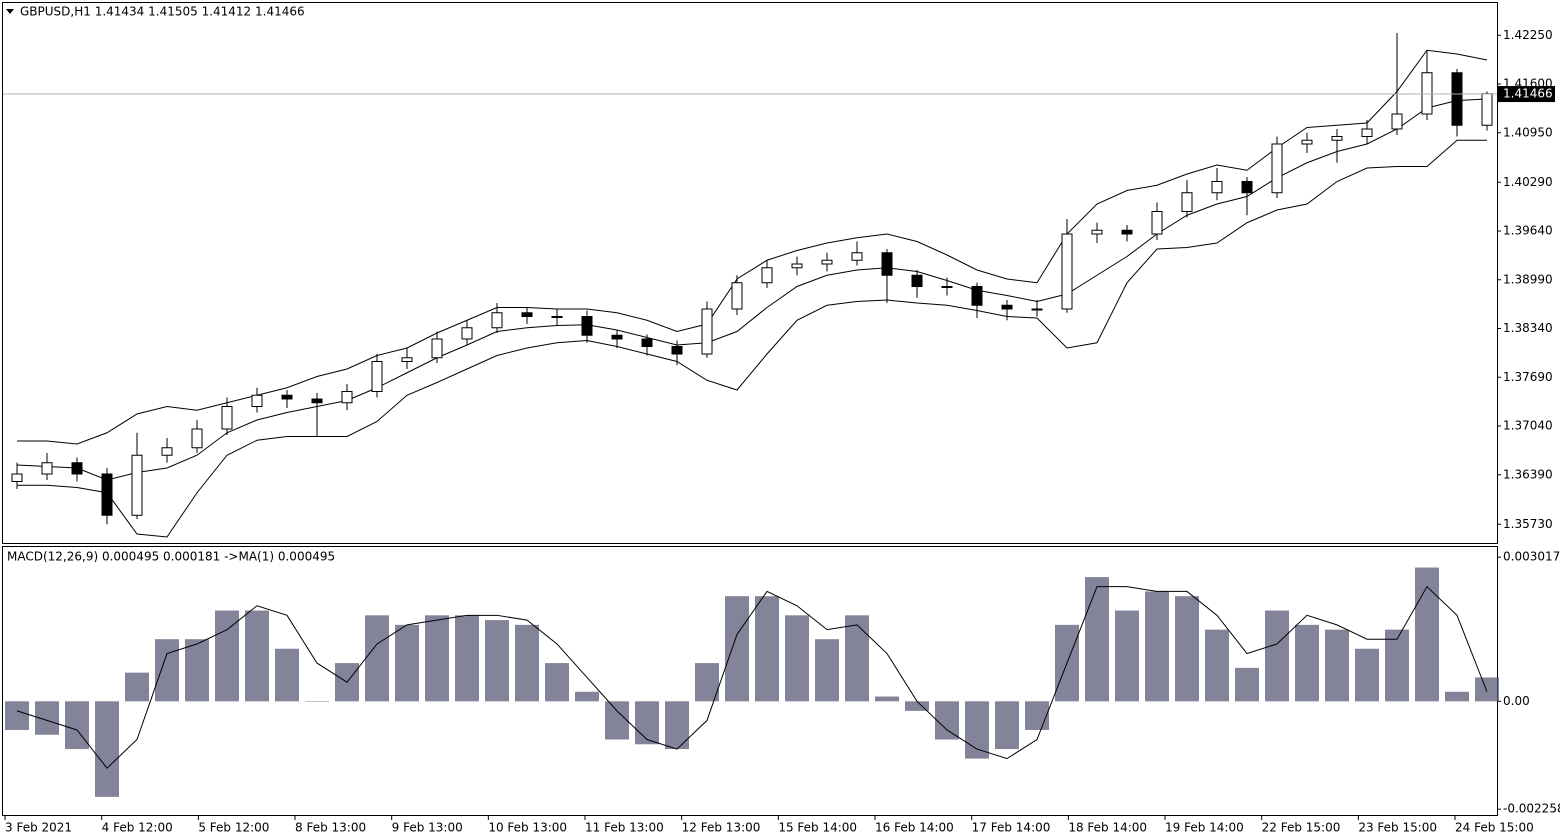  I want to click on x-tick-label: 16 Feb 14:00, so click(914, 828).